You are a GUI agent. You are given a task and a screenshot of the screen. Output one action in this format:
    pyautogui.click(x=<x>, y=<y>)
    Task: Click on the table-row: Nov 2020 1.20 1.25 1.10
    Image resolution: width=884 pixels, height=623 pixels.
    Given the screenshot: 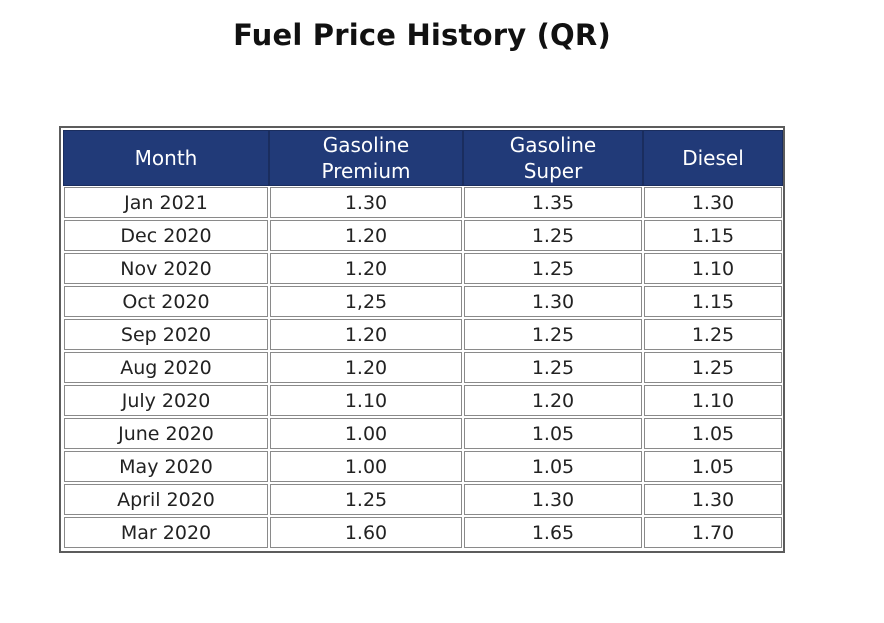 What is the action you would take?
    pyautogui.click(x=423, y=268)
    